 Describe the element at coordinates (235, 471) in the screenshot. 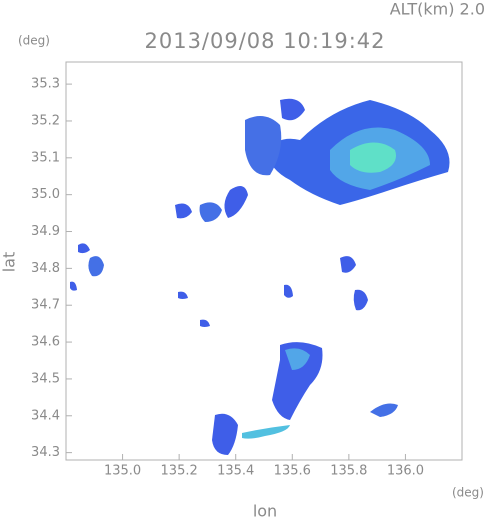

I see `x-tick-label: 135.4` at that location.